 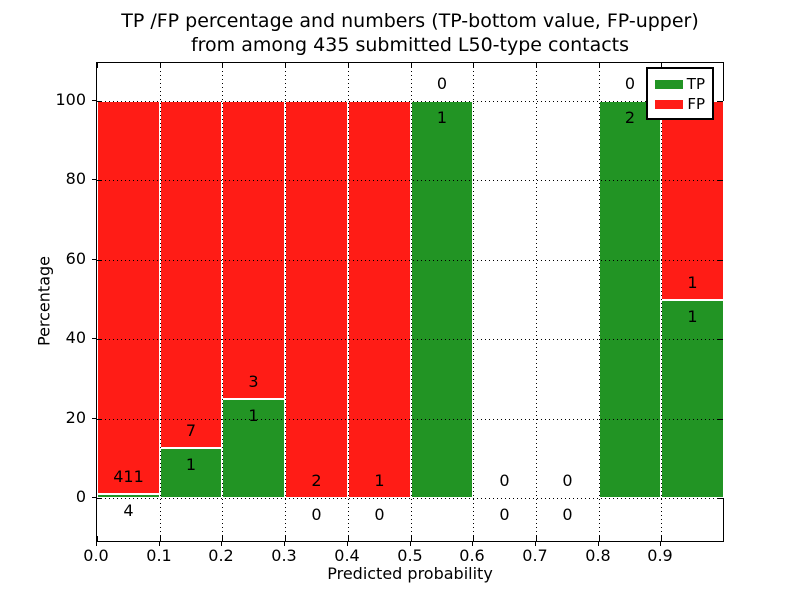 What do you see at coordinates (316, 480) in the screenshot?
I see `fp-count-label: 2` at bounding box center [316, 480].